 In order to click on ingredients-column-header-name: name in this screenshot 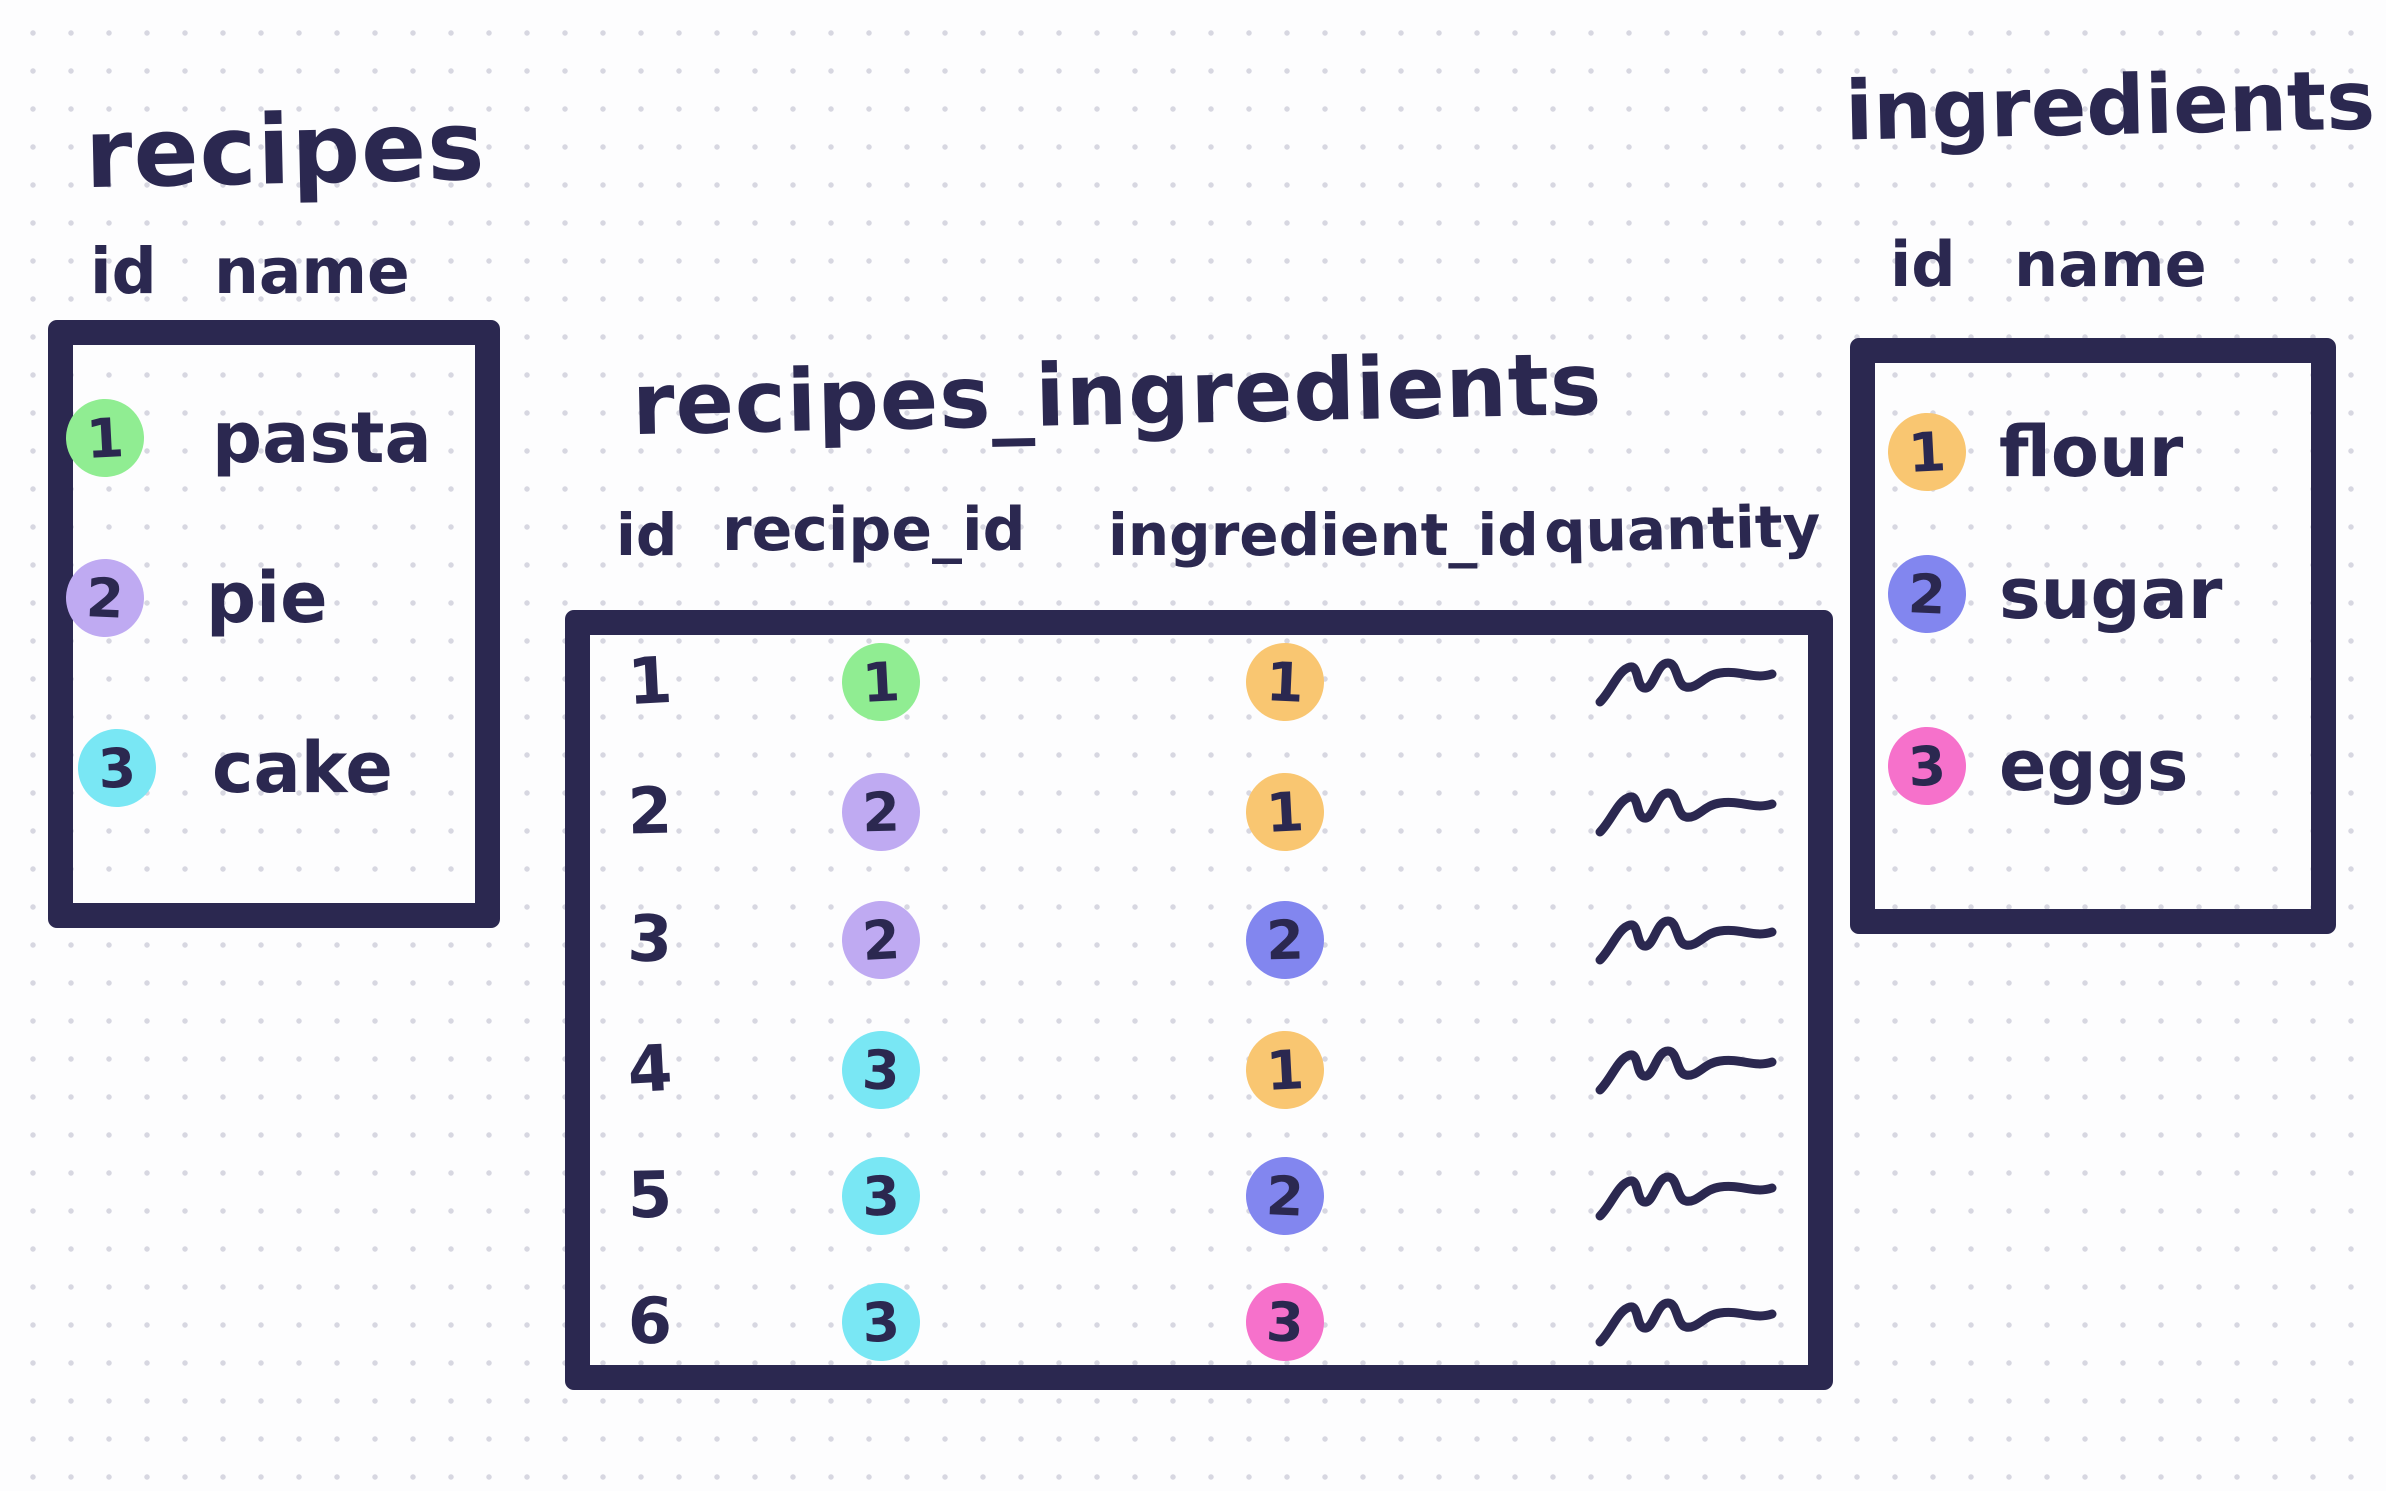, I will do `click(2110, 264)`.